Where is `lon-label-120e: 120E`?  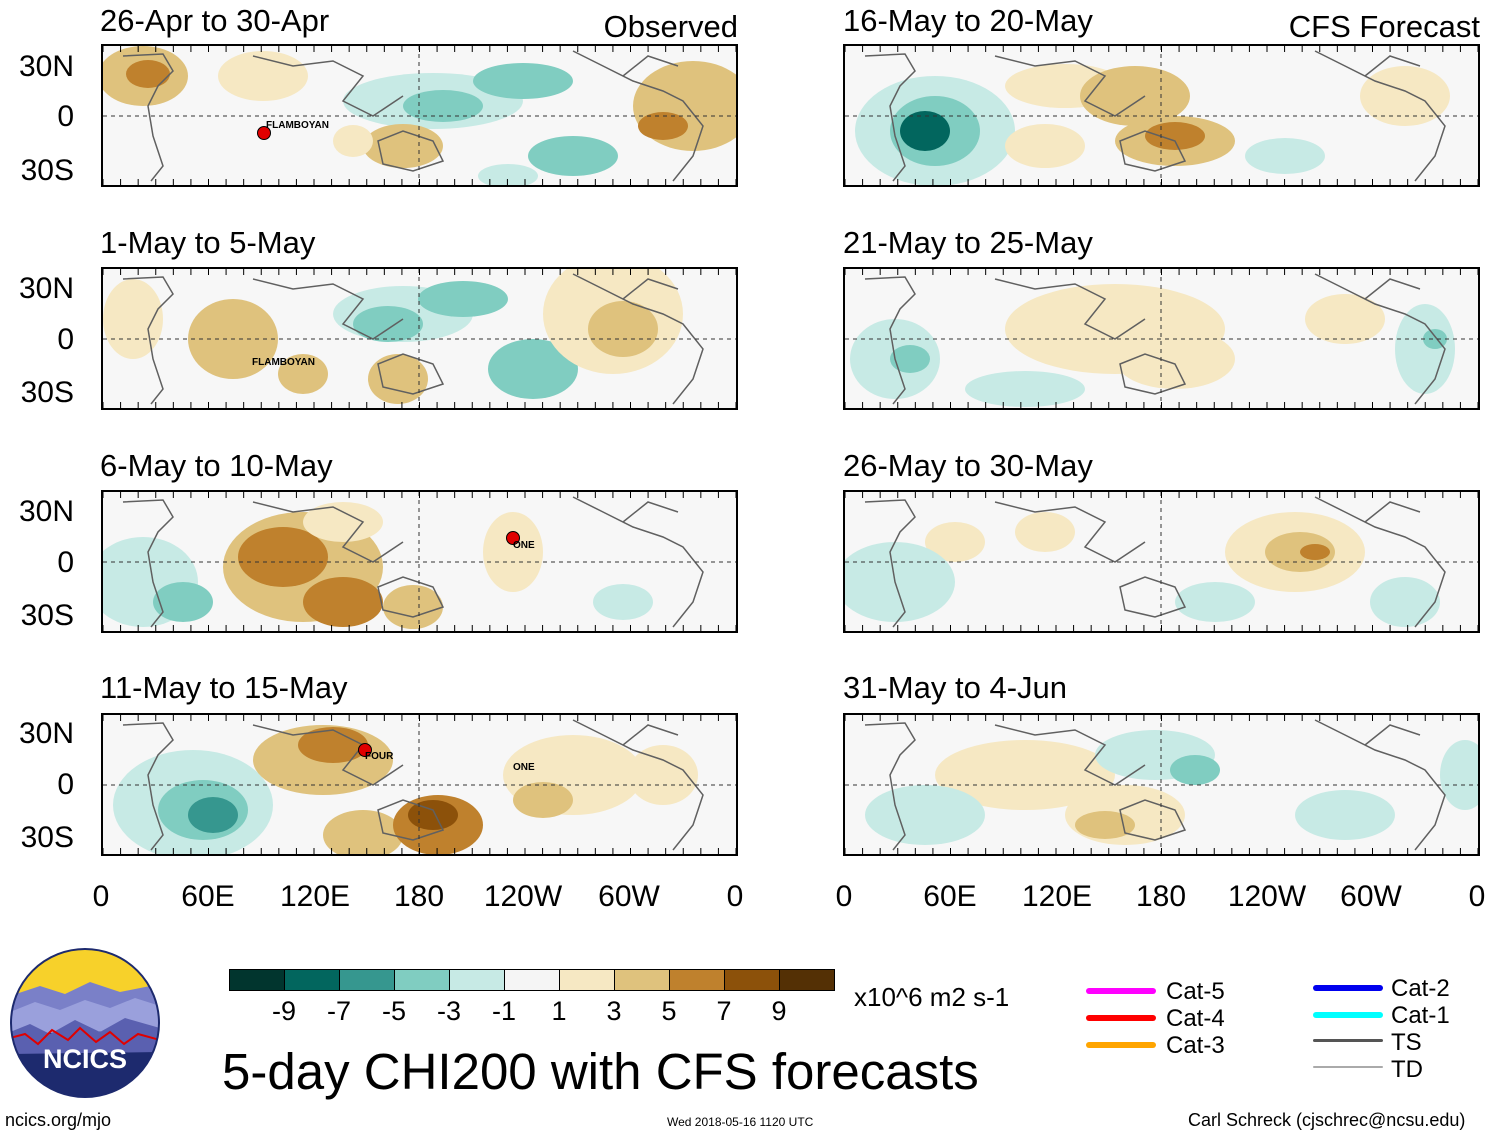 lon-label-120e: 120E is located at coordinates (1057, 896).